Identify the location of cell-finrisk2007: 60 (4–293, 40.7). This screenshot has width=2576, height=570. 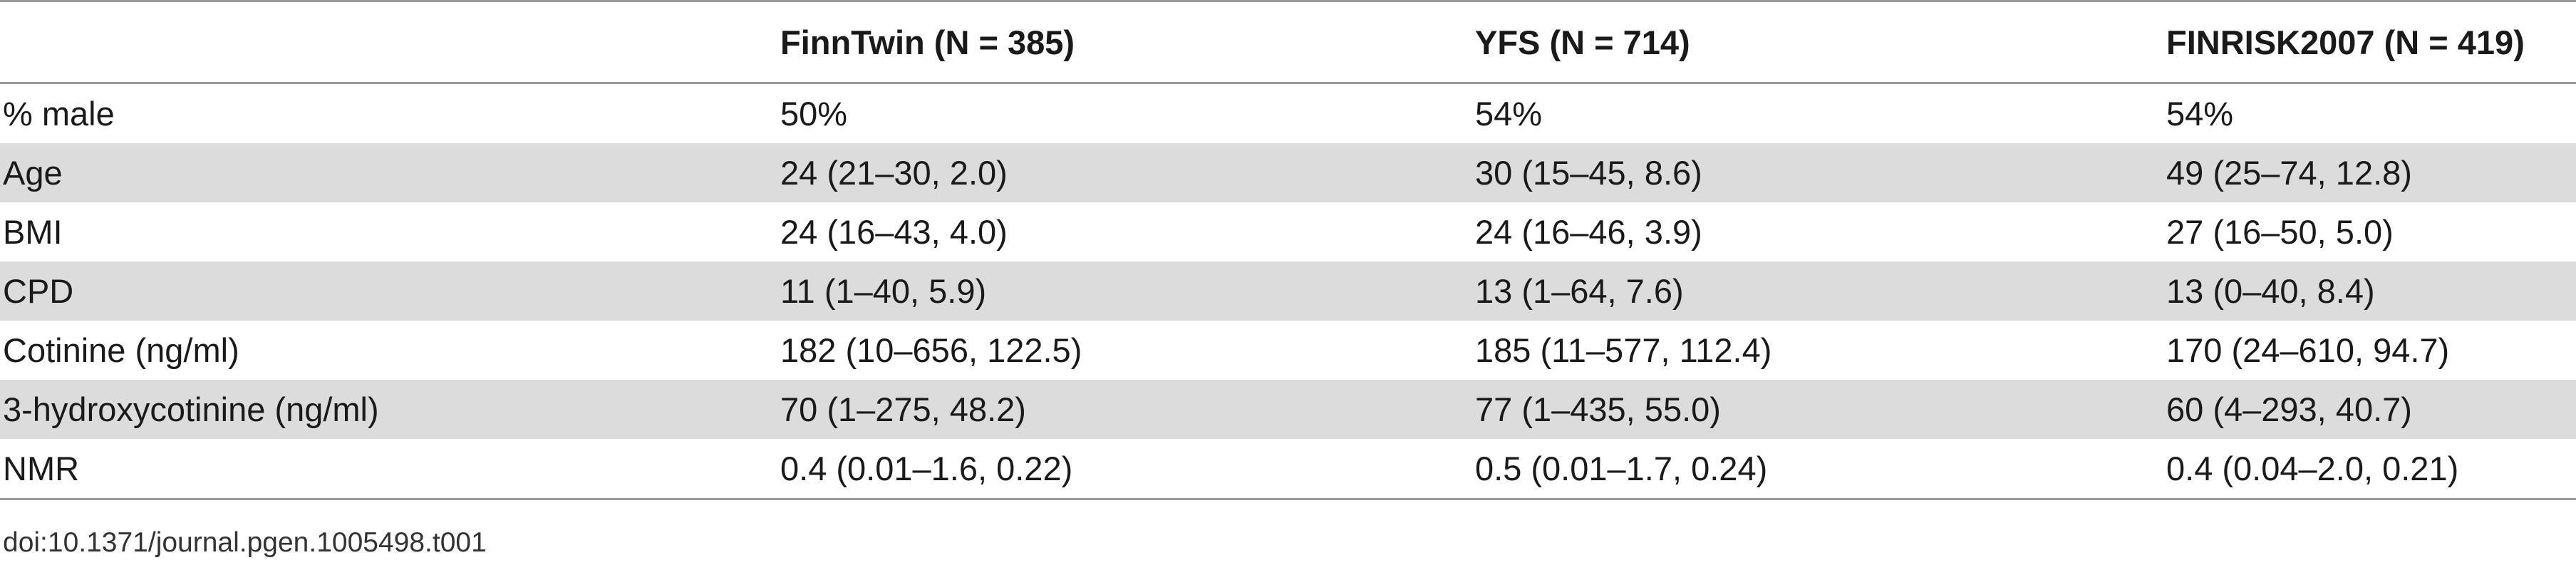
(2371, 409).